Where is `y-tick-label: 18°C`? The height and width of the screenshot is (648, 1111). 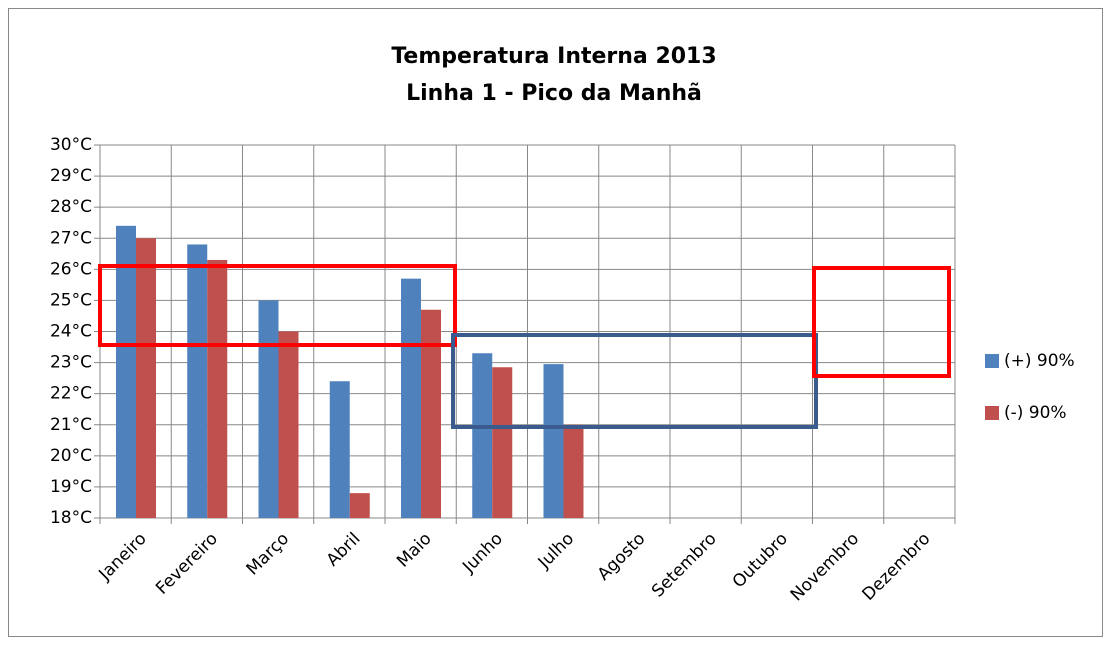
y-tick-label: 18°C is located at coordinates (71, 518).